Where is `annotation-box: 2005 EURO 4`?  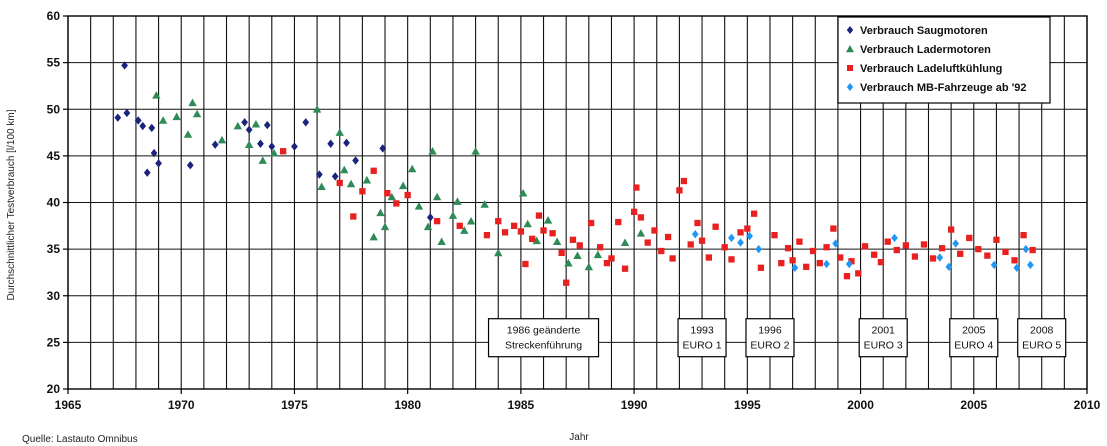 annotation-box: 2005 EURO 4 is located at coordinates (974, 338).